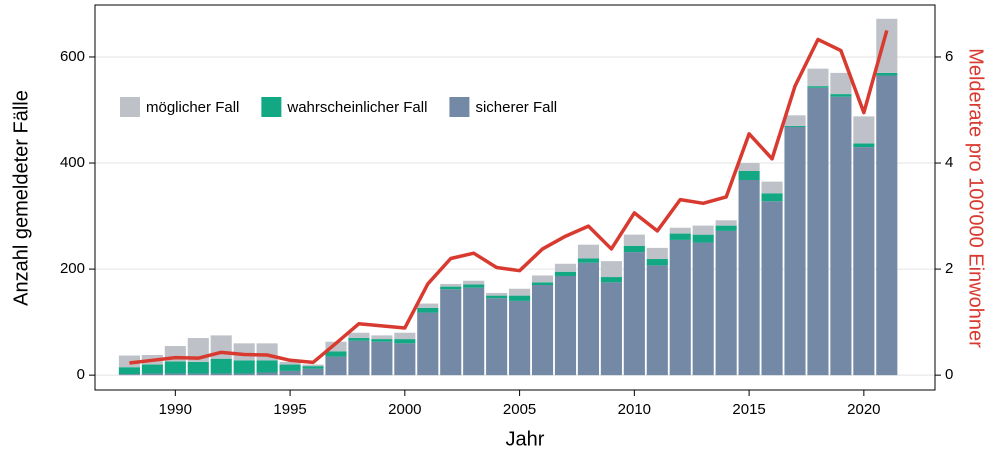 This screenshot has width=1000, height=470. Describe the element at coordinates (748, 409) in the screenshot. I see `x-tick-label: 2015` at that location.